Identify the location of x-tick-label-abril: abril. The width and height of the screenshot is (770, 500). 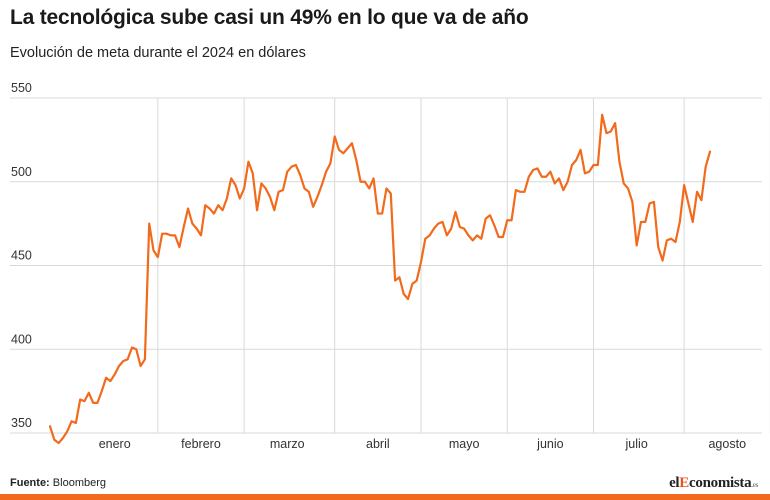
(378, 444).